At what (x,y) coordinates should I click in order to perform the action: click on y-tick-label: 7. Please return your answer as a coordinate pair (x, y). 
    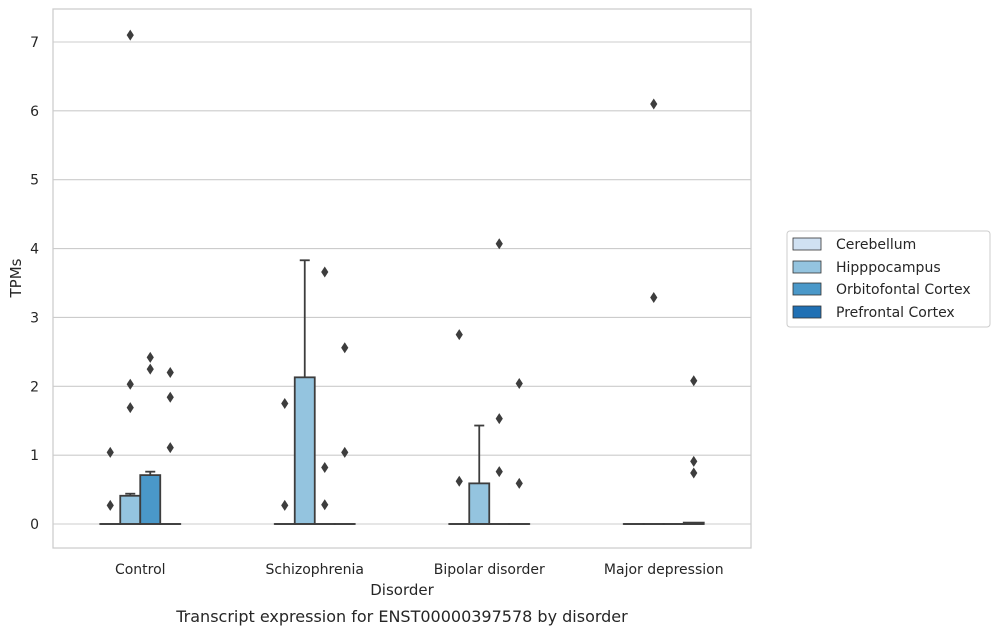
    Looking at the image, I should click on (34, 43).